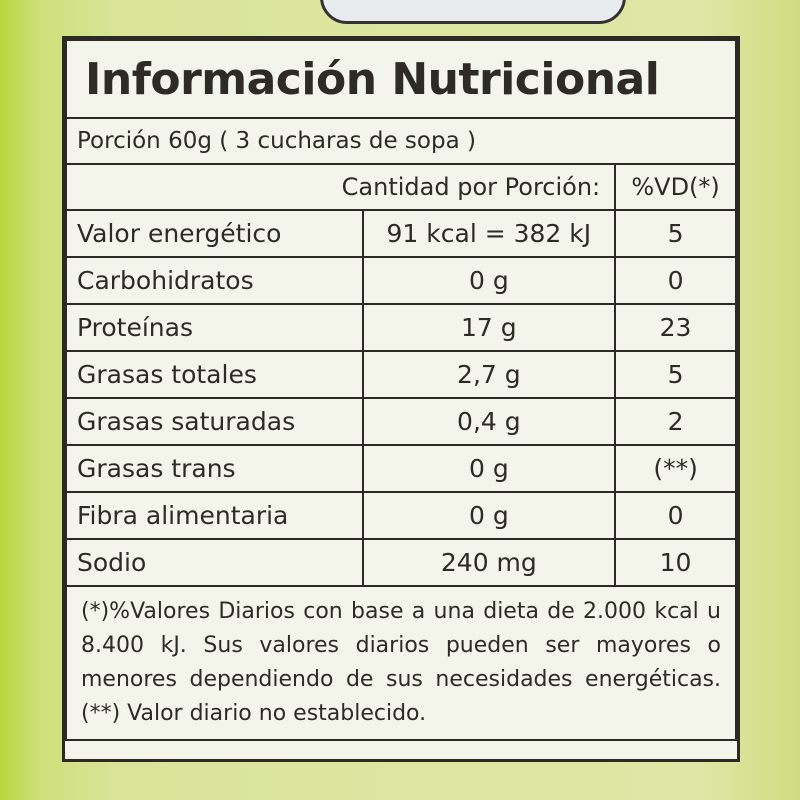 The image size is (800, 800). What do you see at coordinates (214, 421) in the screenshot?
I see `nutrient-name: Grasas saturadas` at bounding box center [214, 421].